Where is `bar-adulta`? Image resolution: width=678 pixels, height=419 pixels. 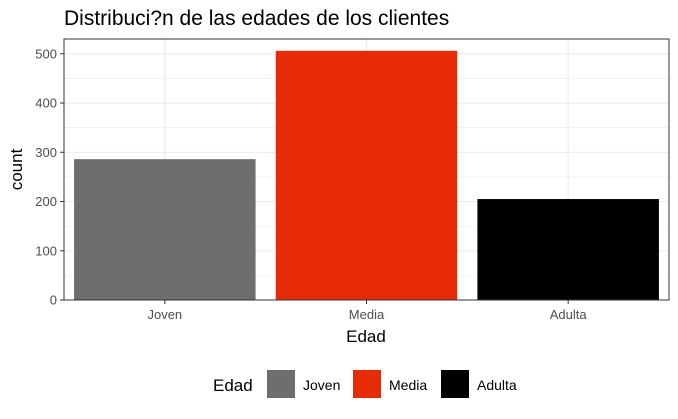 bar-adulta is located at coordinates (568, 249).